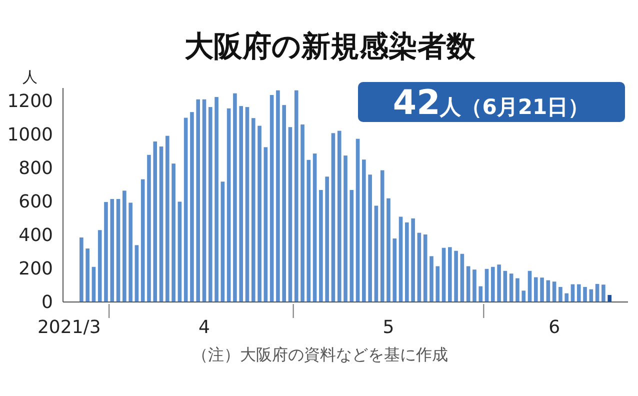 The height and width of the screenshot is (396, 638). Describe the element at coordinates (35, 201) in the screenshot. I see `y-tick-label: 600` at that location.